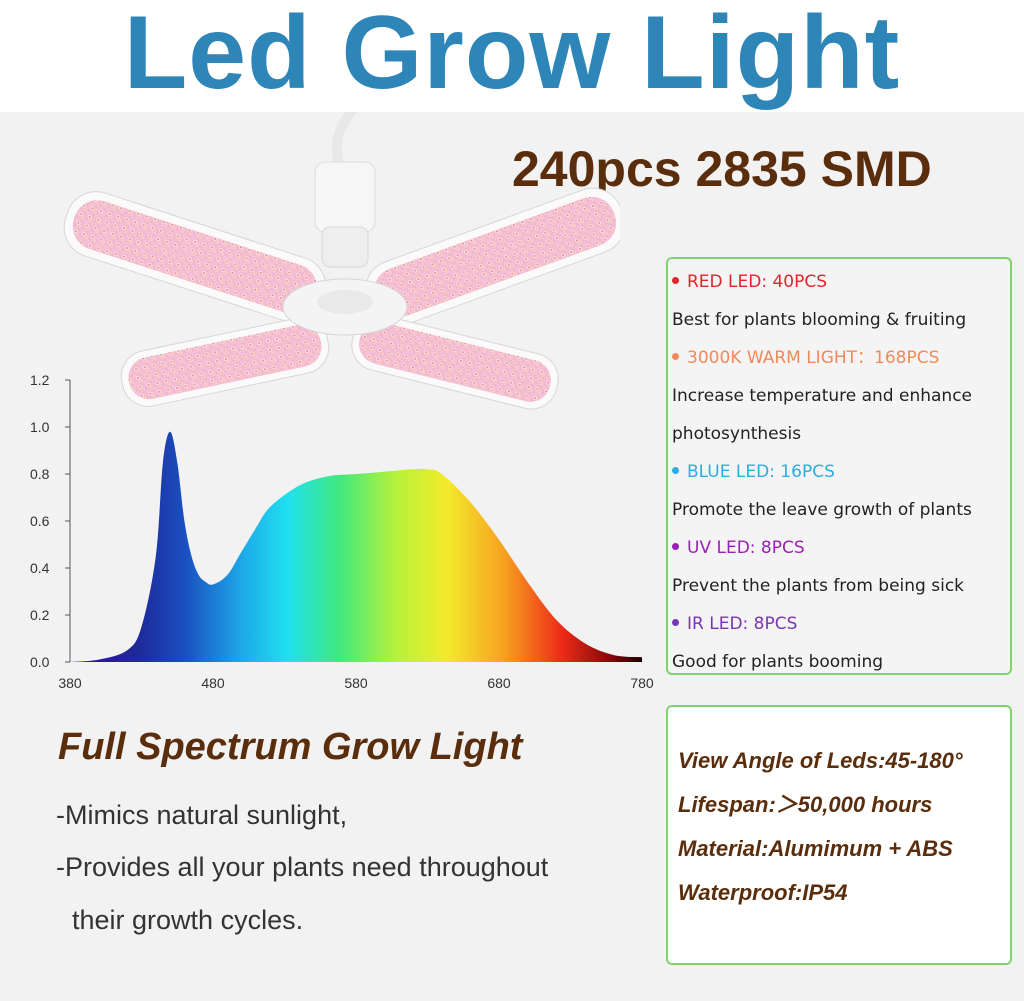  I want to click on red-dot-icon, so click(675, 280).